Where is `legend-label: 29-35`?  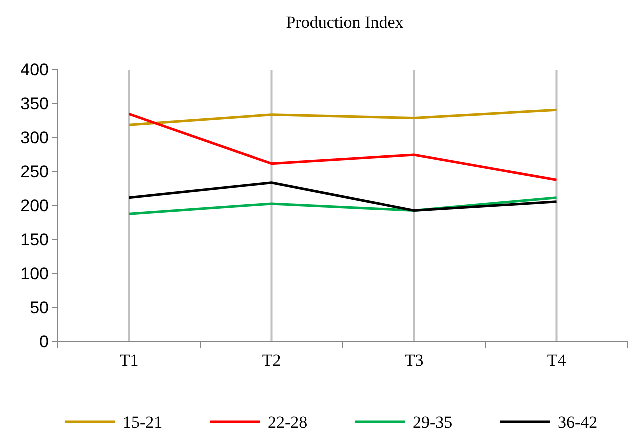
legend-label: 29-35 is located at coordinates (433, 422).